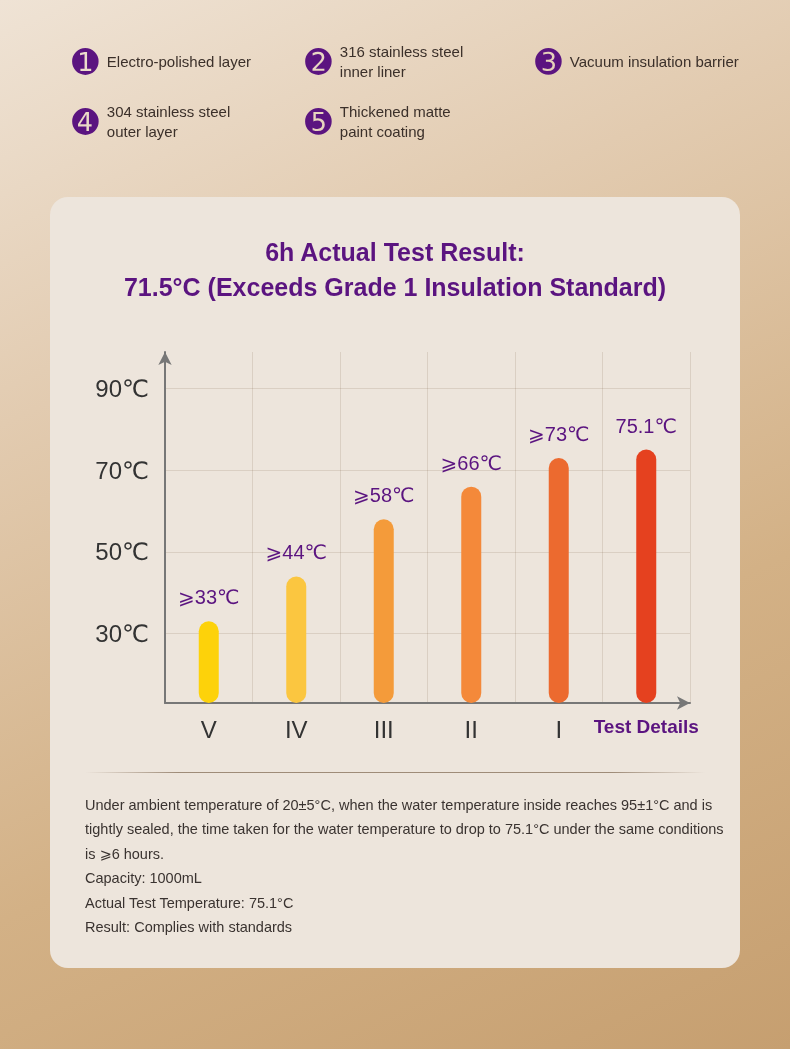  What do you see at coordinates (646, 726) in the screenshot?
I see `x-tick-label: Test Details` at bounding box center [646, 726].